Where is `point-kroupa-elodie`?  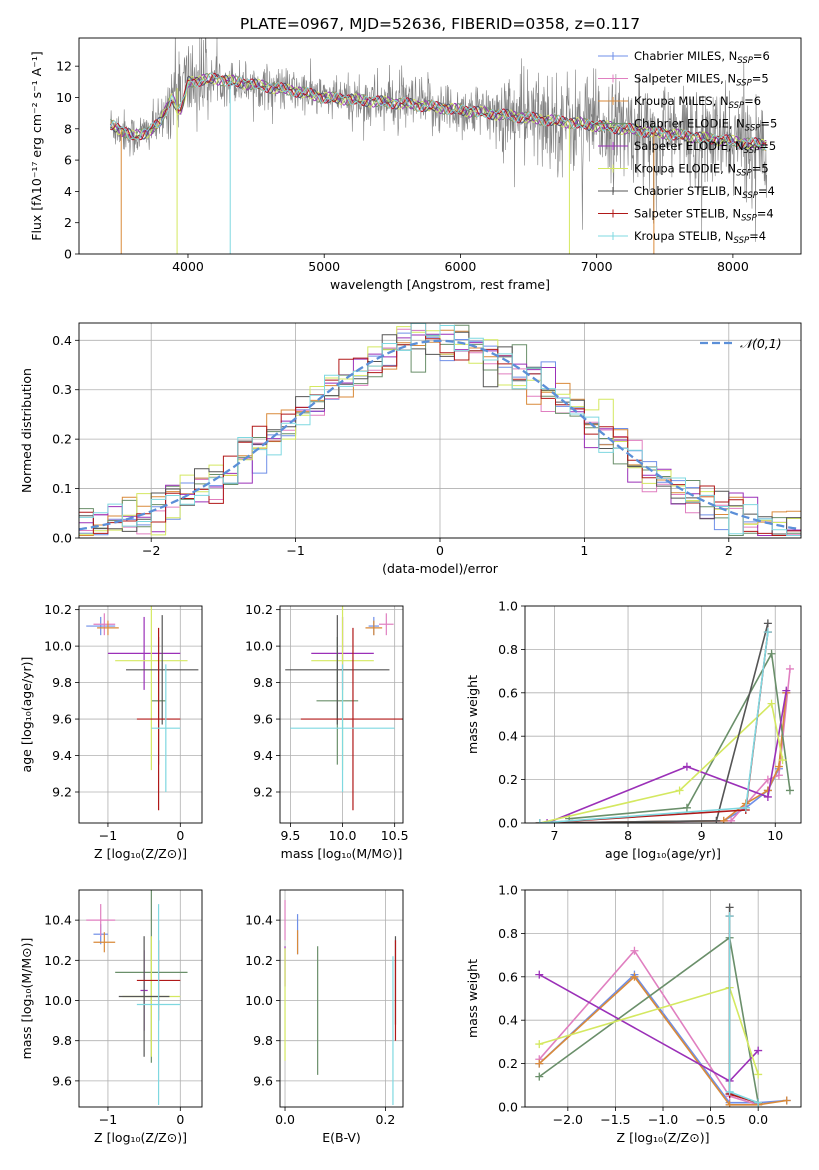
point-kroupa-elodie is located at coordinates (151, 688).